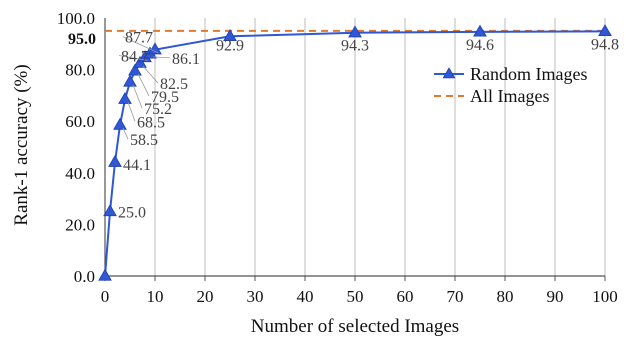 The image size is (626, 339). What do you see at coordinates (137, 165) in the screenshot?
I see `data-label: 44.1` at bounding box center [137, 165].